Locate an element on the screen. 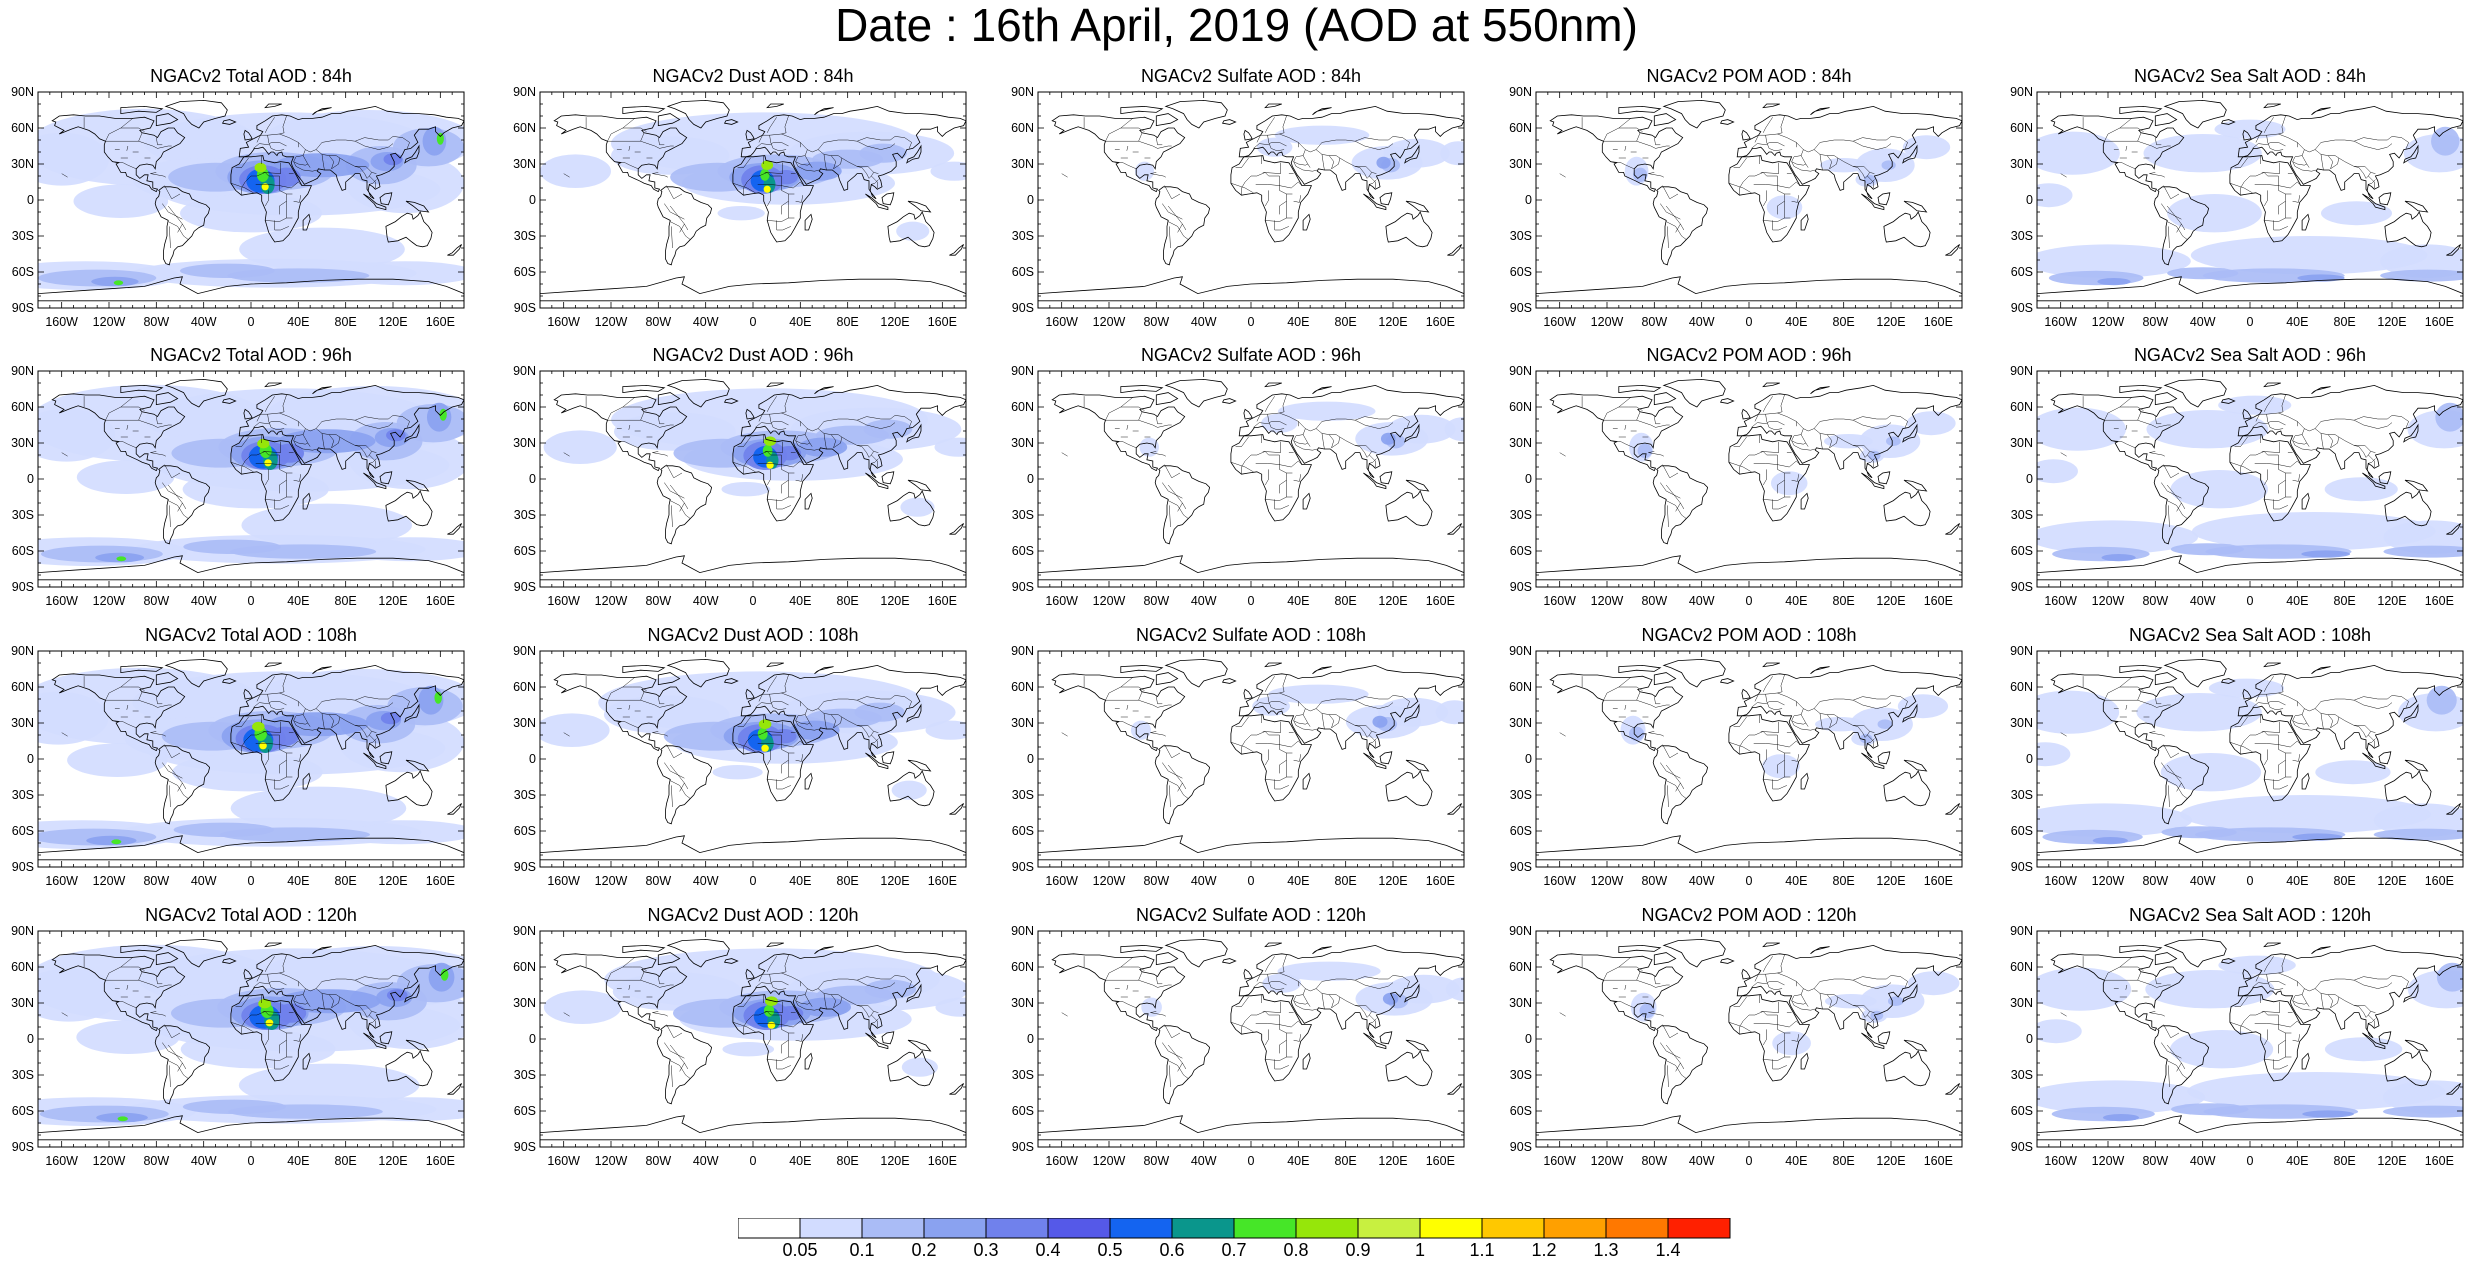  coastline-iceland is located at coordinates (229, 681).